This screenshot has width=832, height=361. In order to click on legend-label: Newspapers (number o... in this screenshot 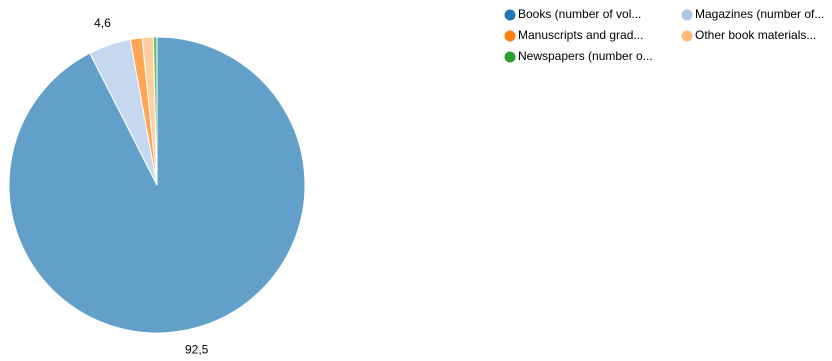, I will do `click(585, 56)`.